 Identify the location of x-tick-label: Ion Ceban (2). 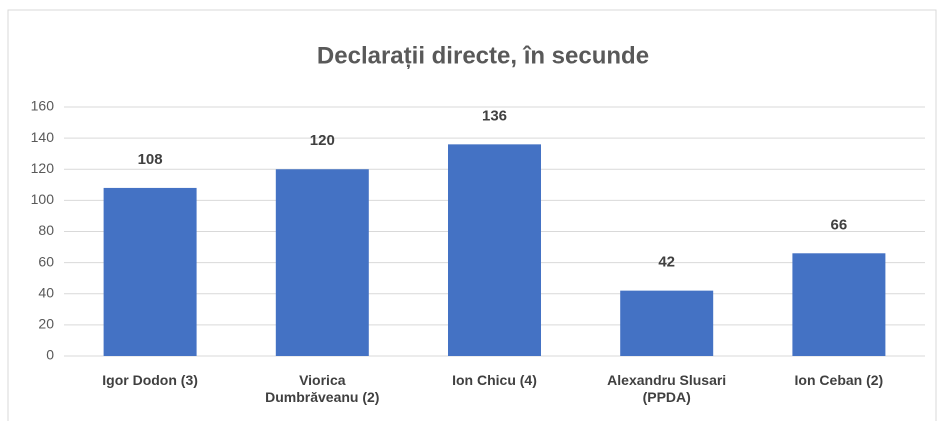
(839, 380).